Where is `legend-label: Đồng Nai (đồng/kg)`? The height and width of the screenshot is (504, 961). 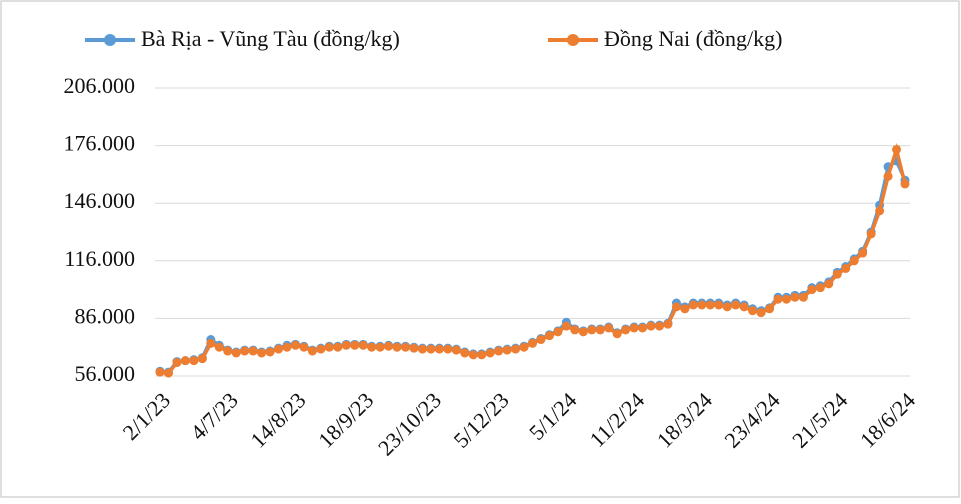
legend-label: Đồng Nai (đồng/kg) is located at coordinates (693, 38).